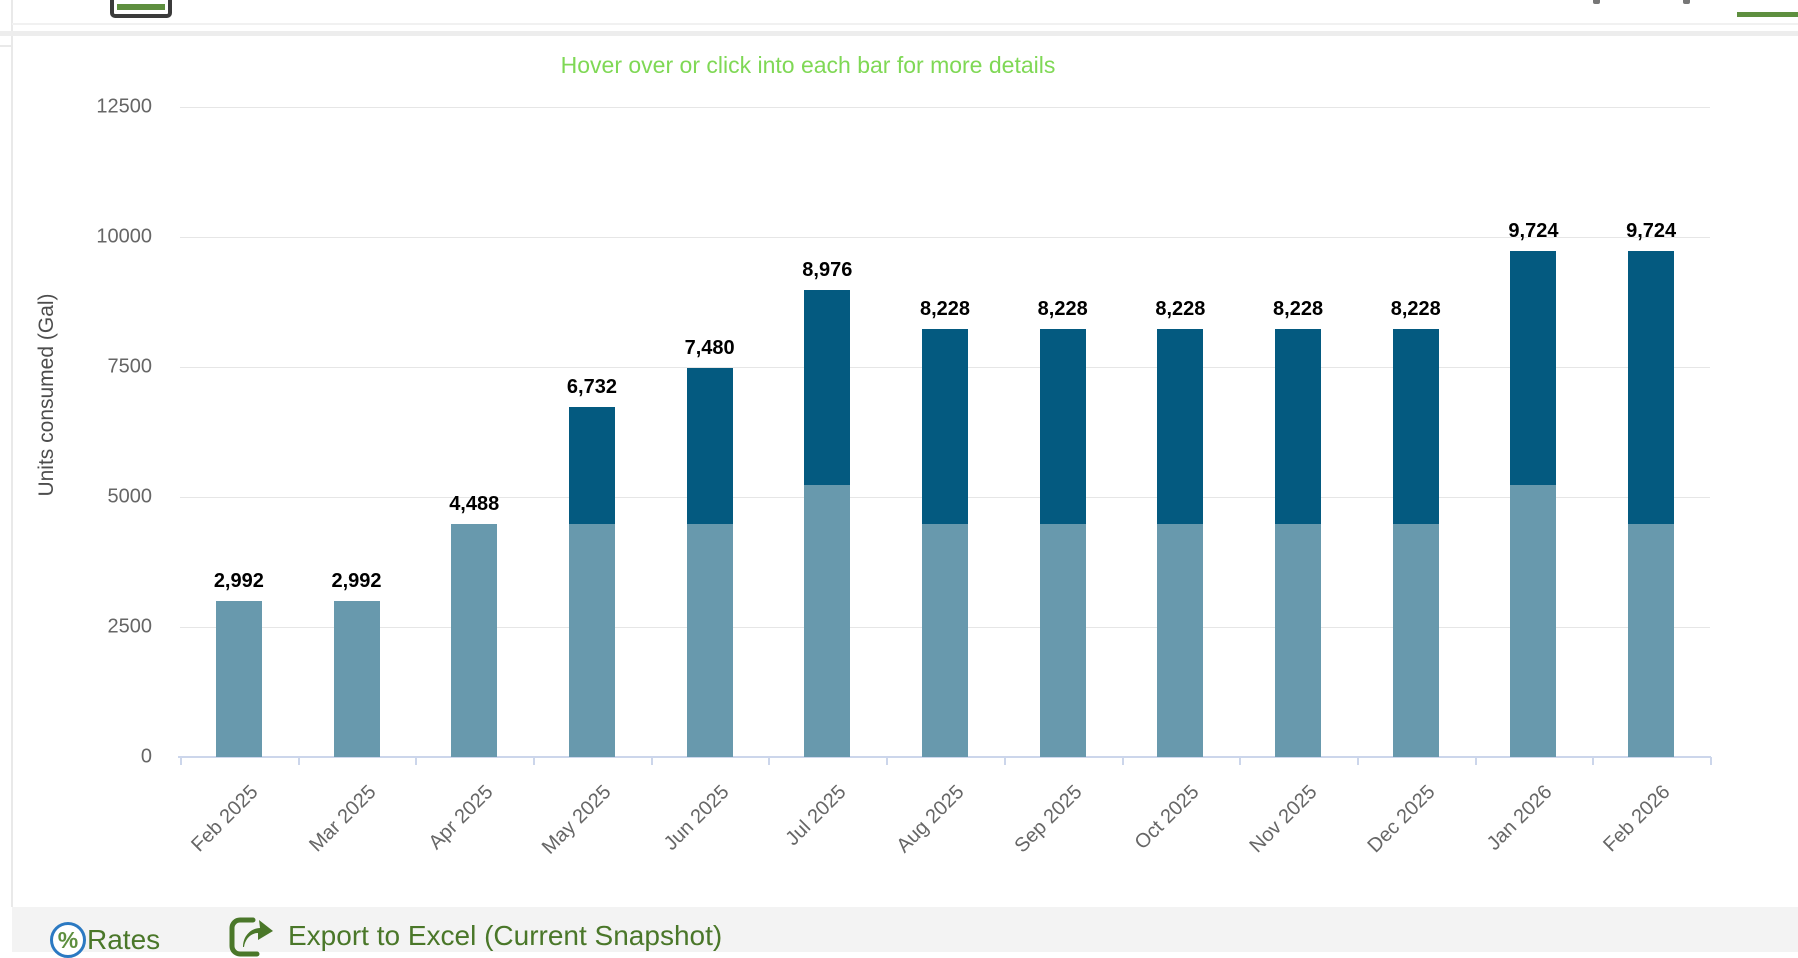 This screenshot has width=1798, height=958. Describe the element at coordinates (1767, 14) in the screenshot. I see `clipped-green-button-edge` at that location.